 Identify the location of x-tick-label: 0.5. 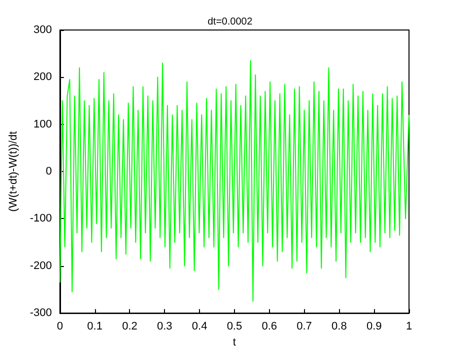
(234, 326).